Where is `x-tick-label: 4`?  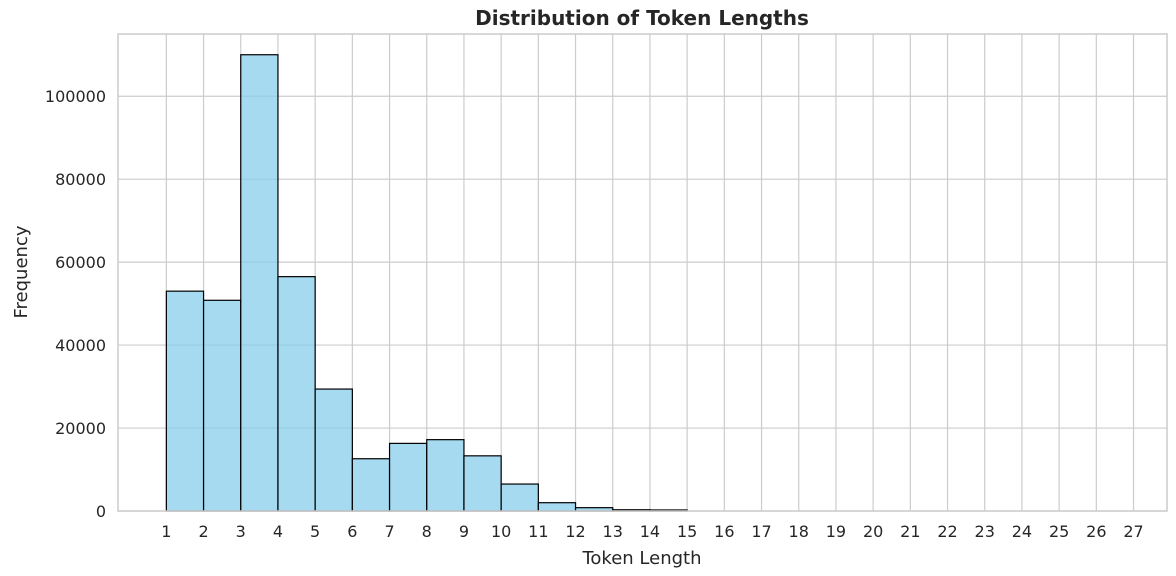 x-tick-label: 4 is located at coordinates (278, 531).